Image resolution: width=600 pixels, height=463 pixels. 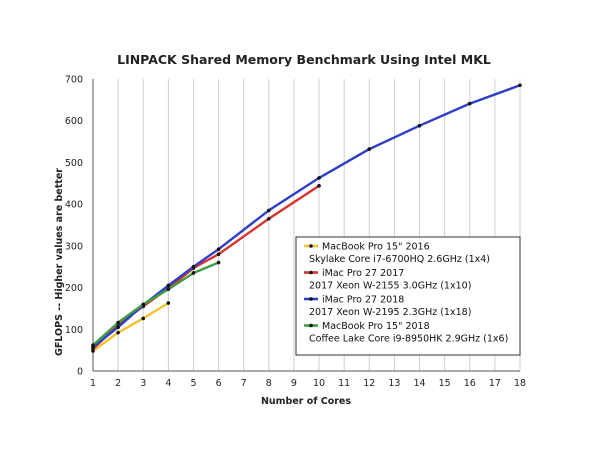 I want to click on y-tick-label: 500, so click(x=74, y=163).